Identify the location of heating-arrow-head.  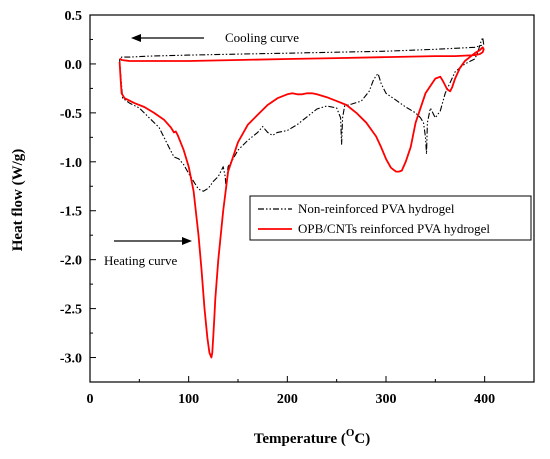
(187, 241).